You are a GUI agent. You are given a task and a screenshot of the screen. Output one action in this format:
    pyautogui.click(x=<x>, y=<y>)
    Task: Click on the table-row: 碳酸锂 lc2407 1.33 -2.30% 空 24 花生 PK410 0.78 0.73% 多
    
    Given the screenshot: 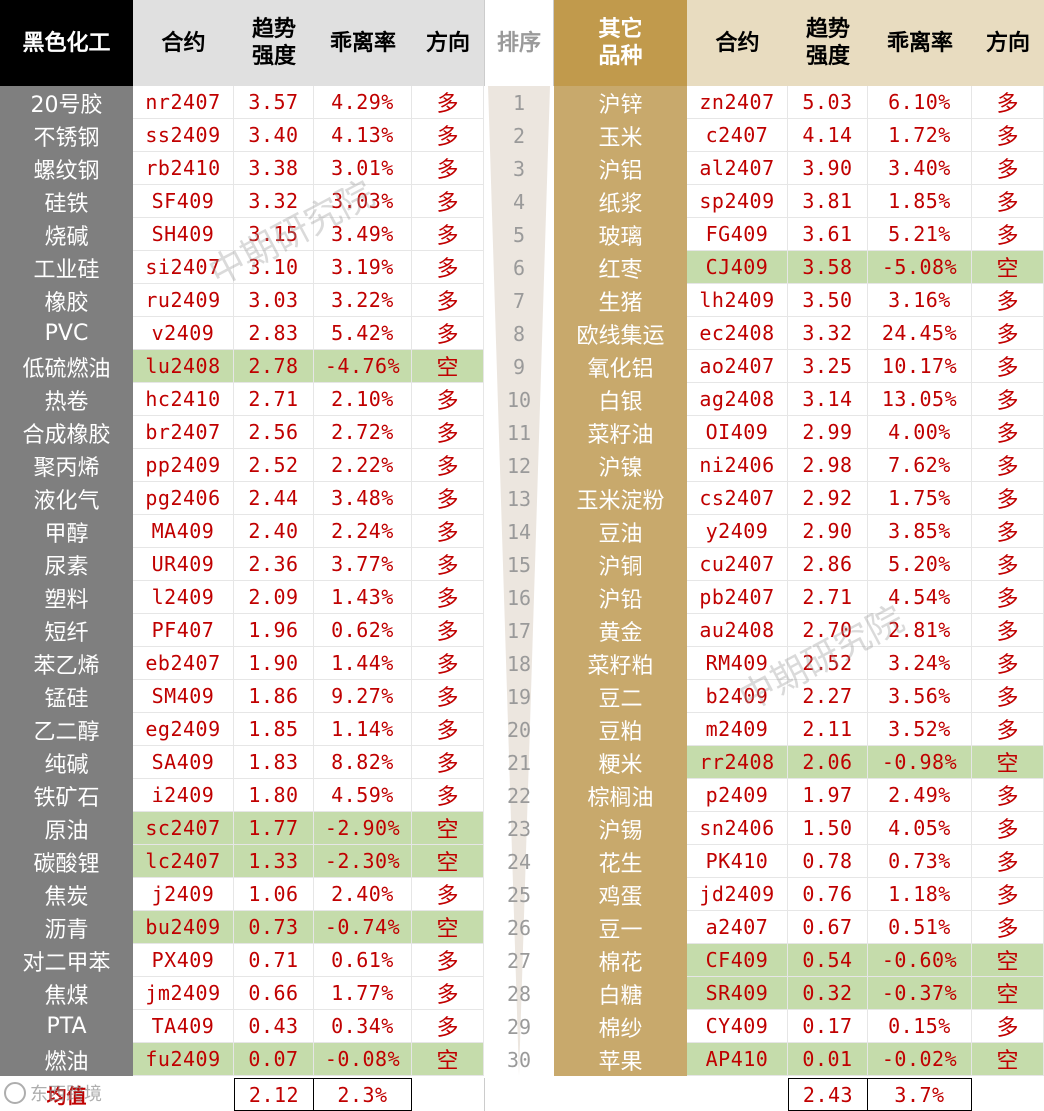 What is the action you would take?
    pyautogui.click(x=522, y=861)
    